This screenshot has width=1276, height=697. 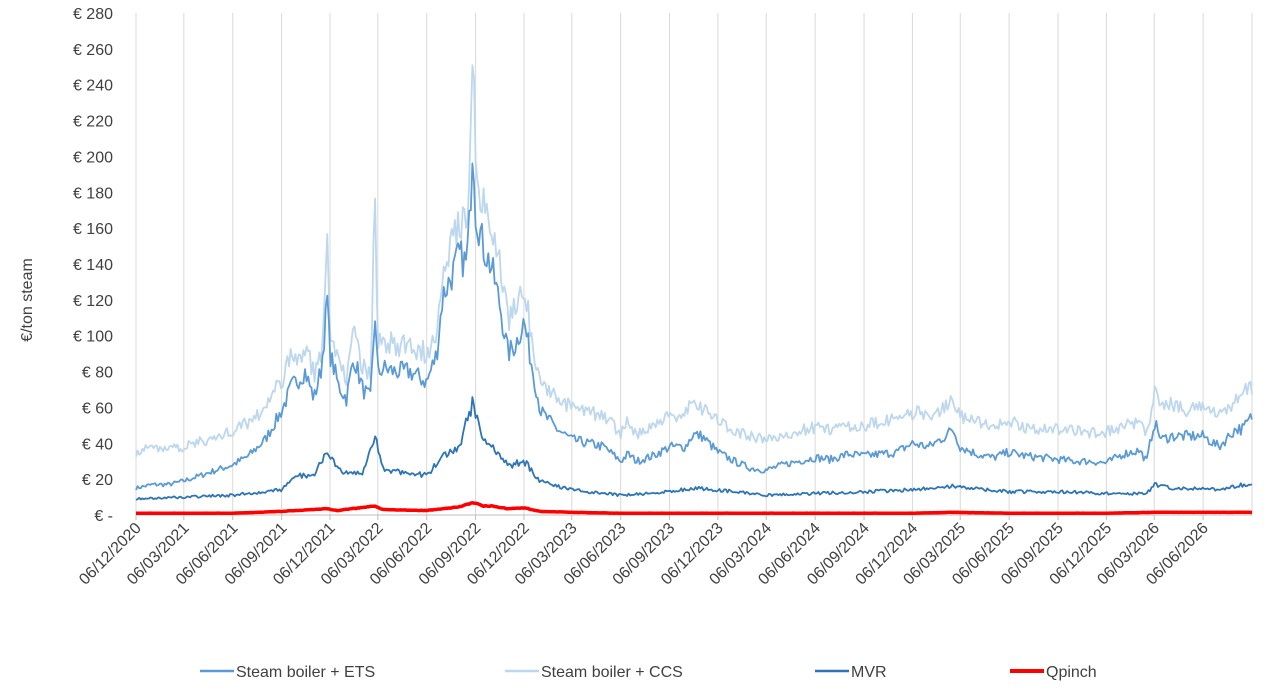 What do you see at coordinates (612, 672) in the screenshot?
I see `legend-label-1: Steam boiler + CCS` at bounding box center [612, 672].